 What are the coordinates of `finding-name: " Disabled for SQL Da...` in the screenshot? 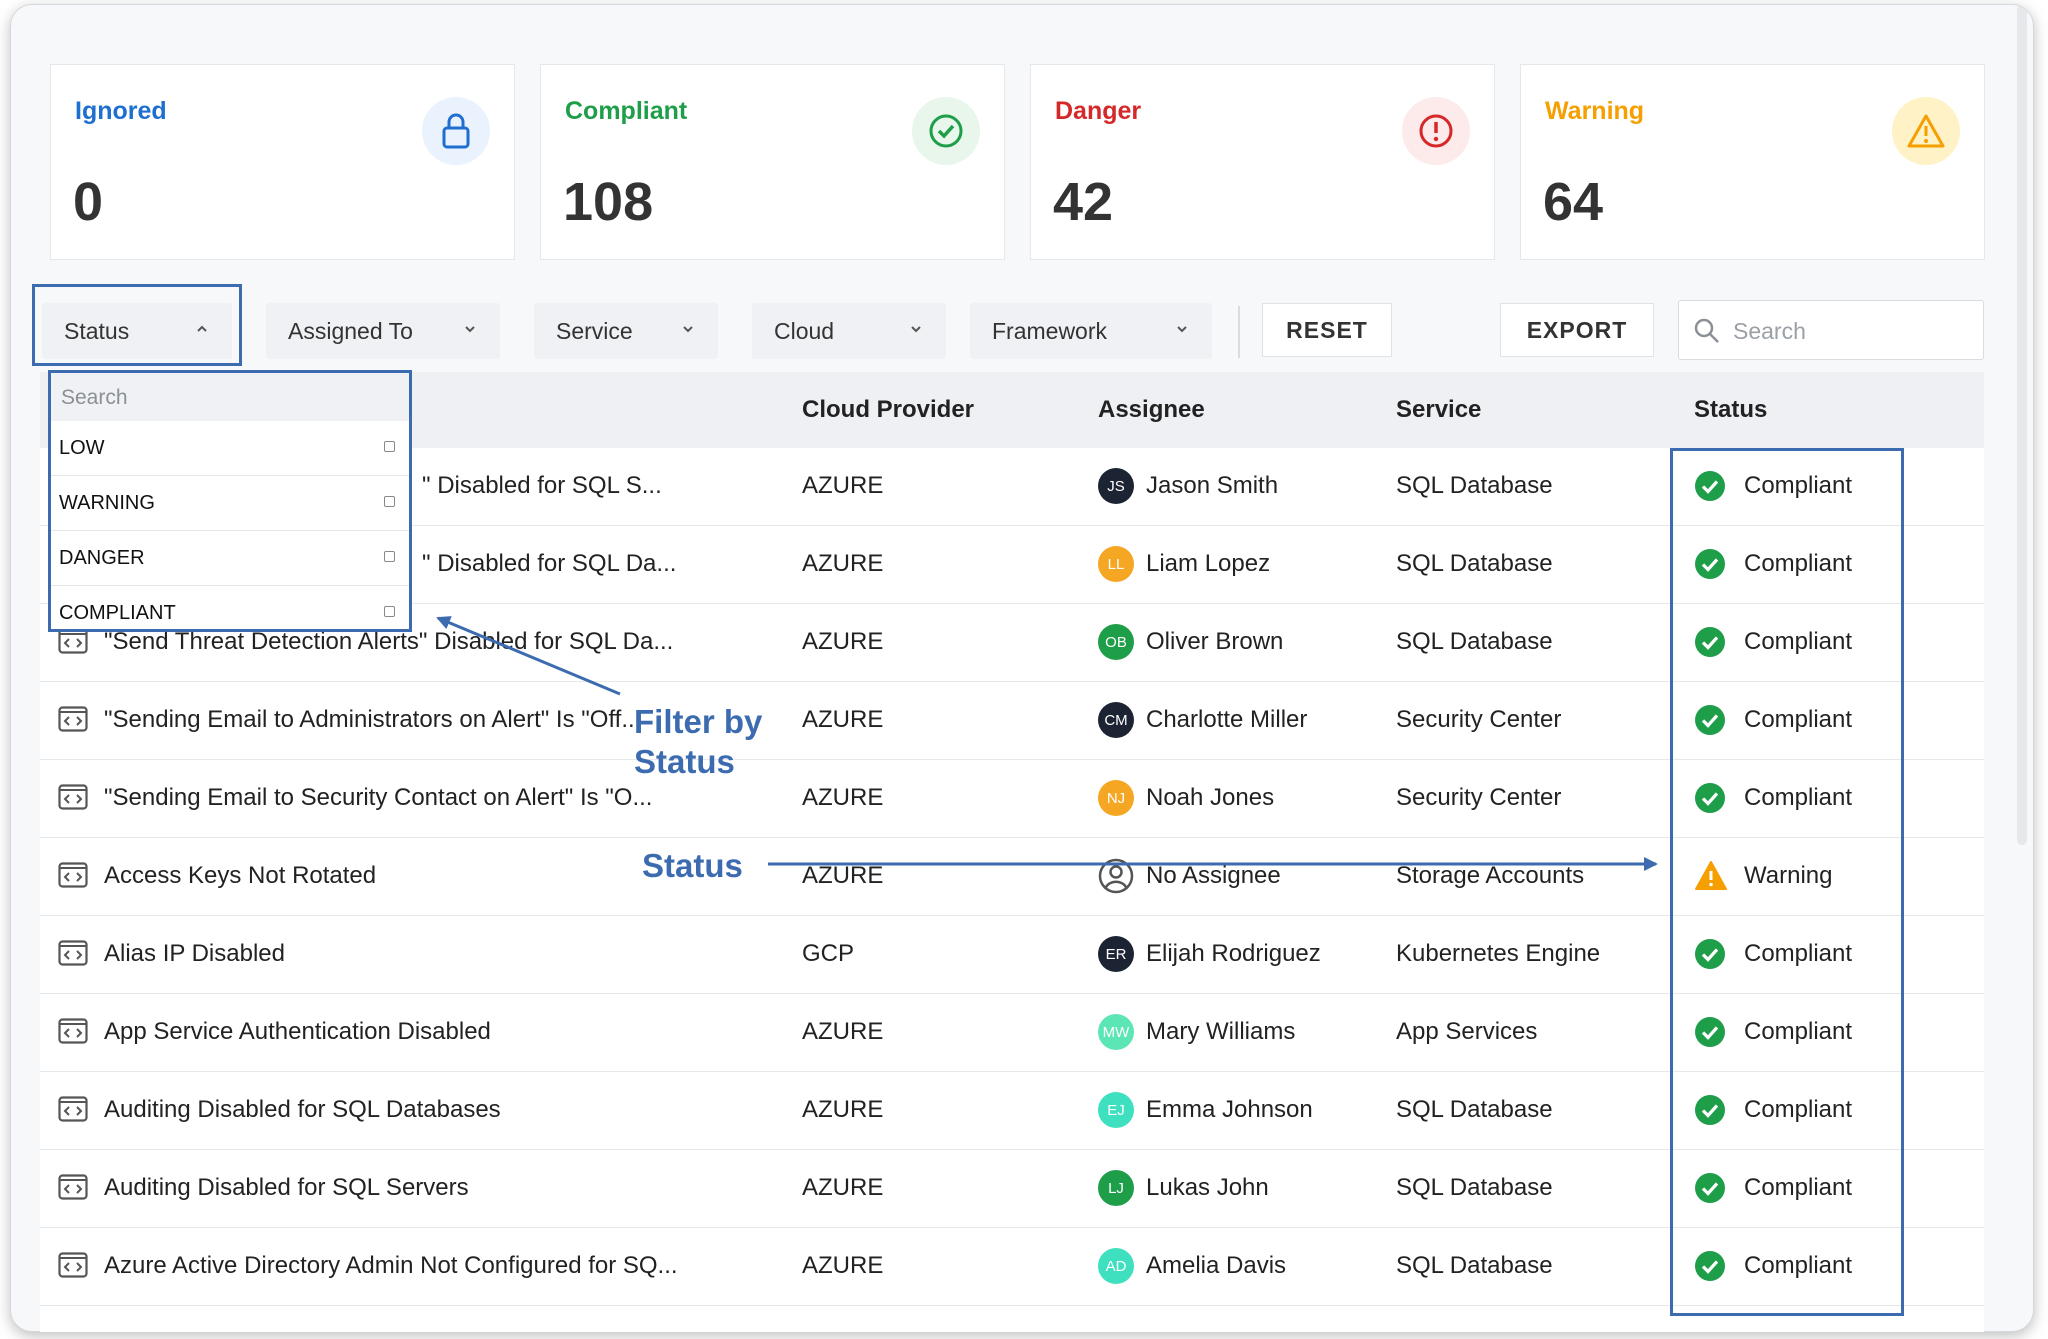 It's located at (549, 563).